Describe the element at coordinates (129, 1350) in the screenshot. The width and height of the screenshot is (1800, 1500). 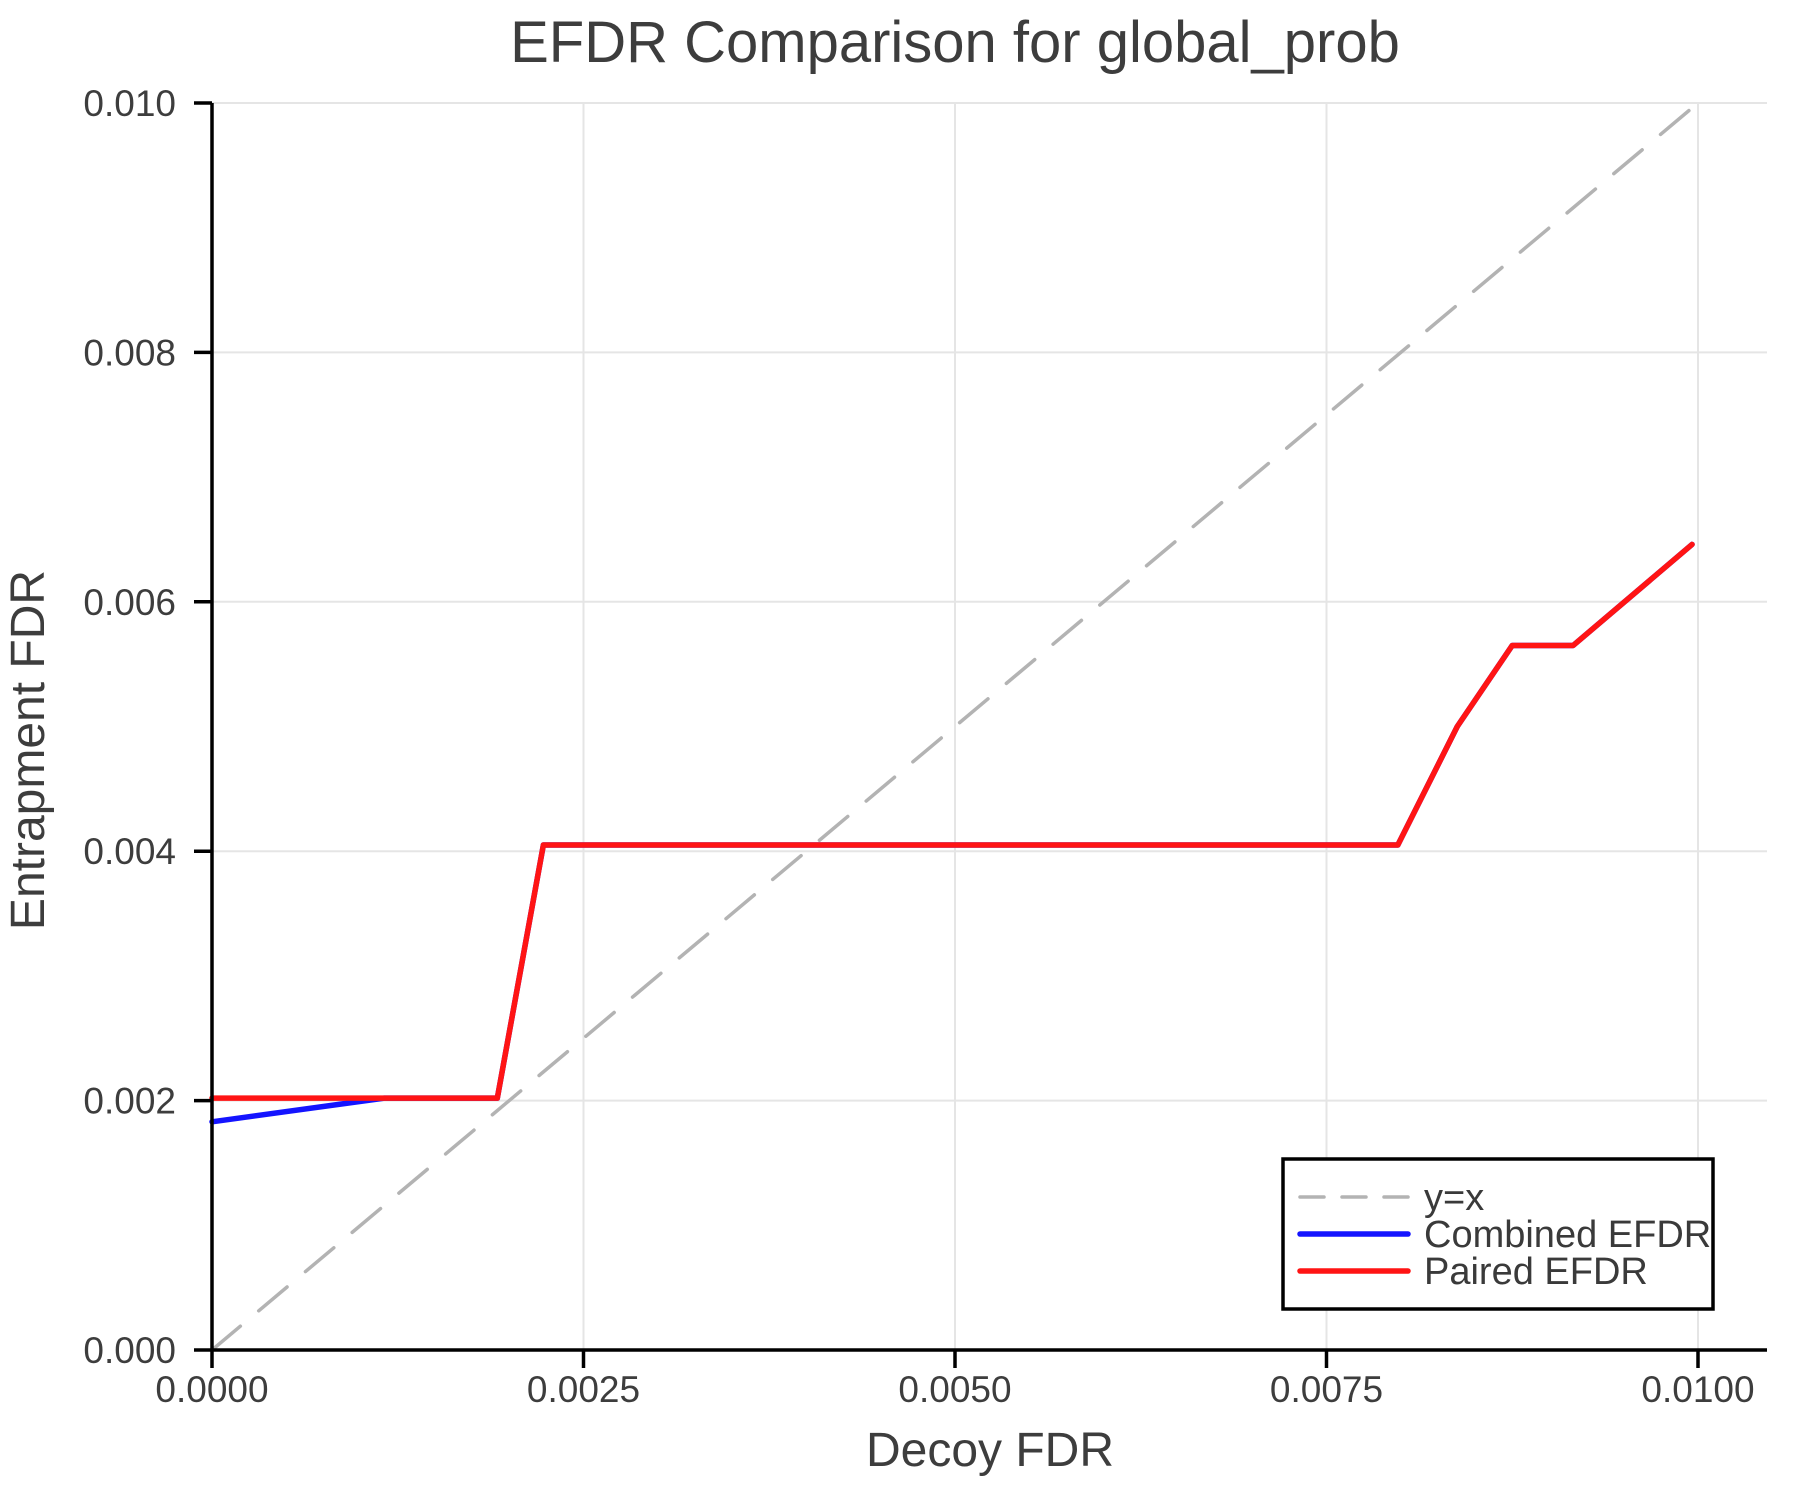
I see `y-tick-label: 0.000` at that location.